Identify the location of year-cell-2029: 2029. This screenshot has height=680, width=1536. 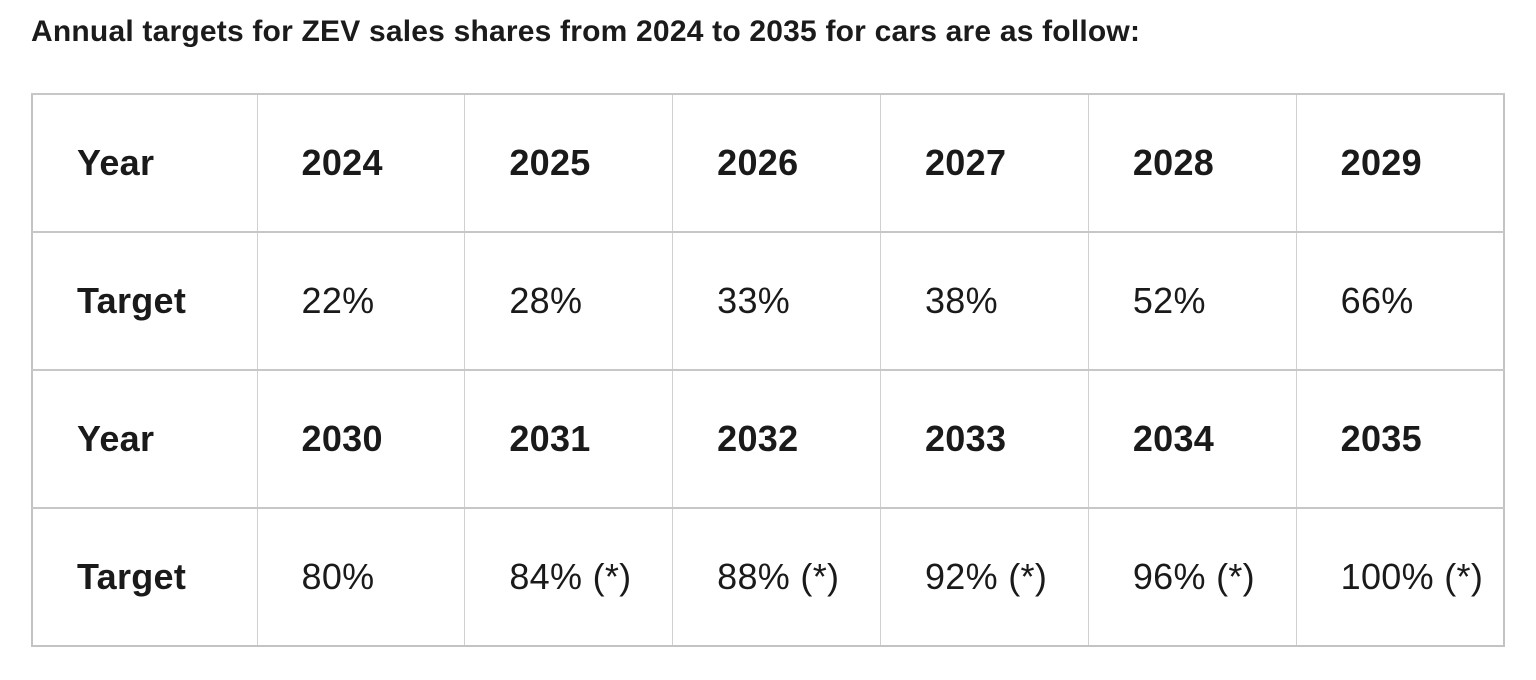
(1399, 162).